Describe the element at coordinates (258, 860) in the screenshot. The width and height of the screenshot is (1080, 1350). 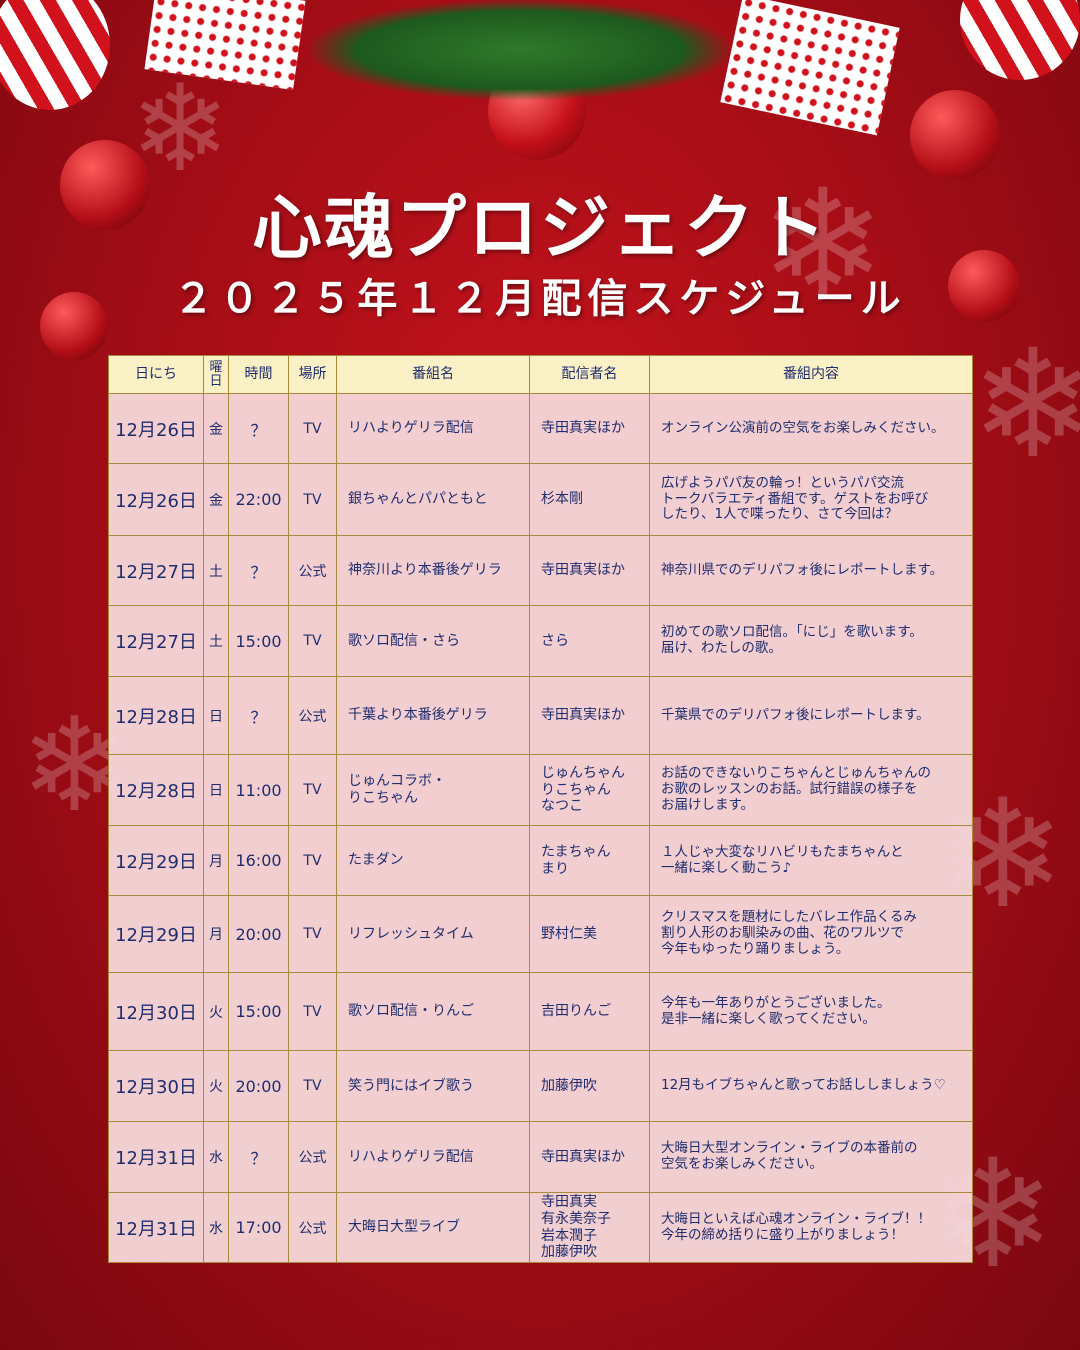
I see `cell-time: 16:00` at that location.